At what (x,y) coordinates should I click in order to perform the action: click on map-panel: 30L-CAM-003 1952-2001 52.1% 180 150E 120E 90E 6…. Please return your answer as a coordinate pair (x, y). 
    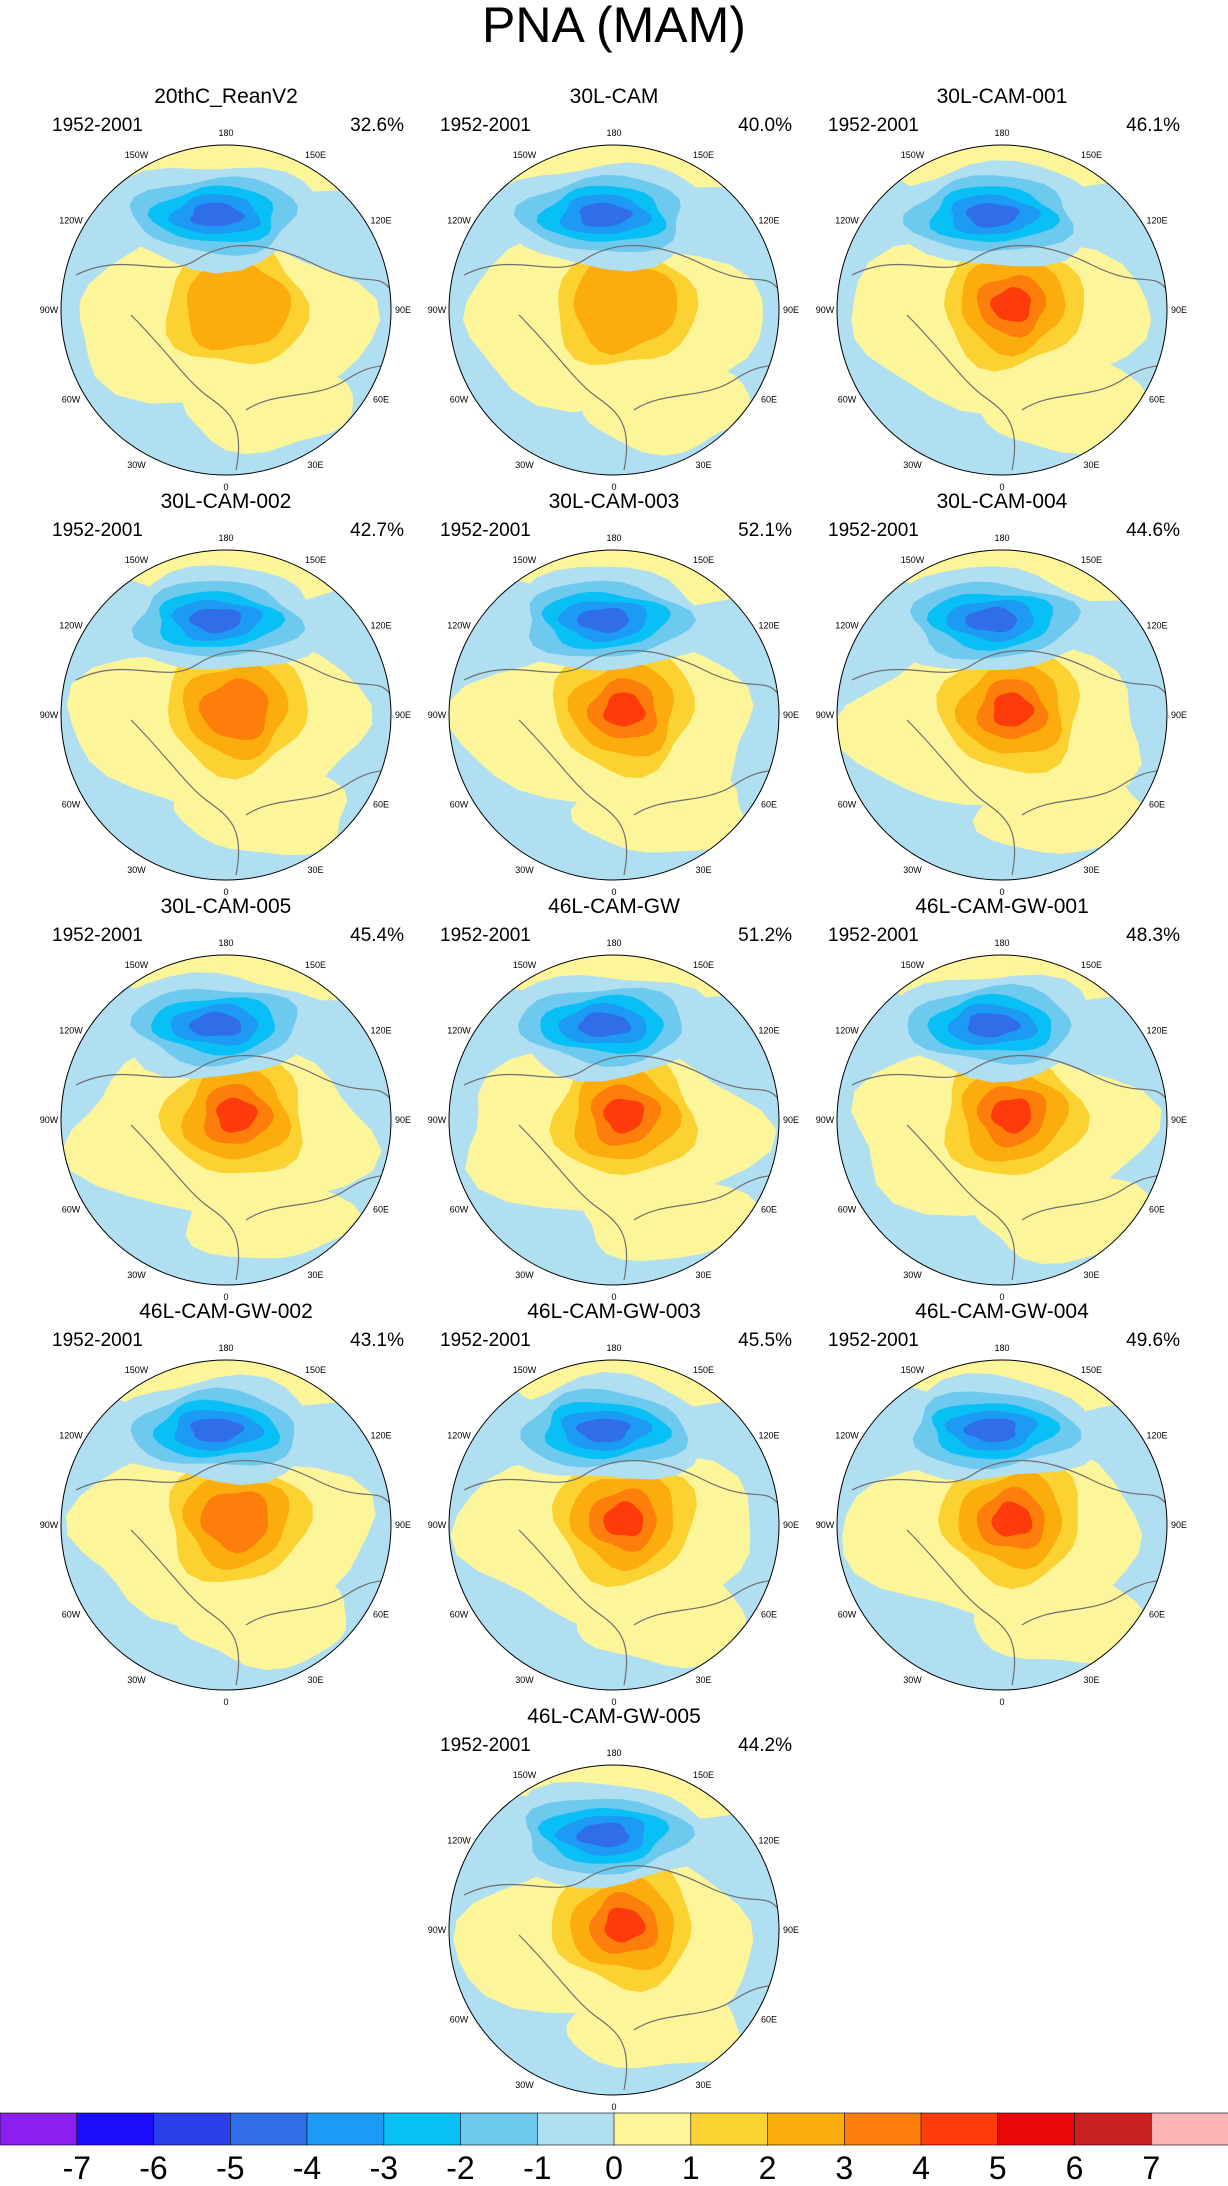
    Looking at the image, I should click on (614, 693).